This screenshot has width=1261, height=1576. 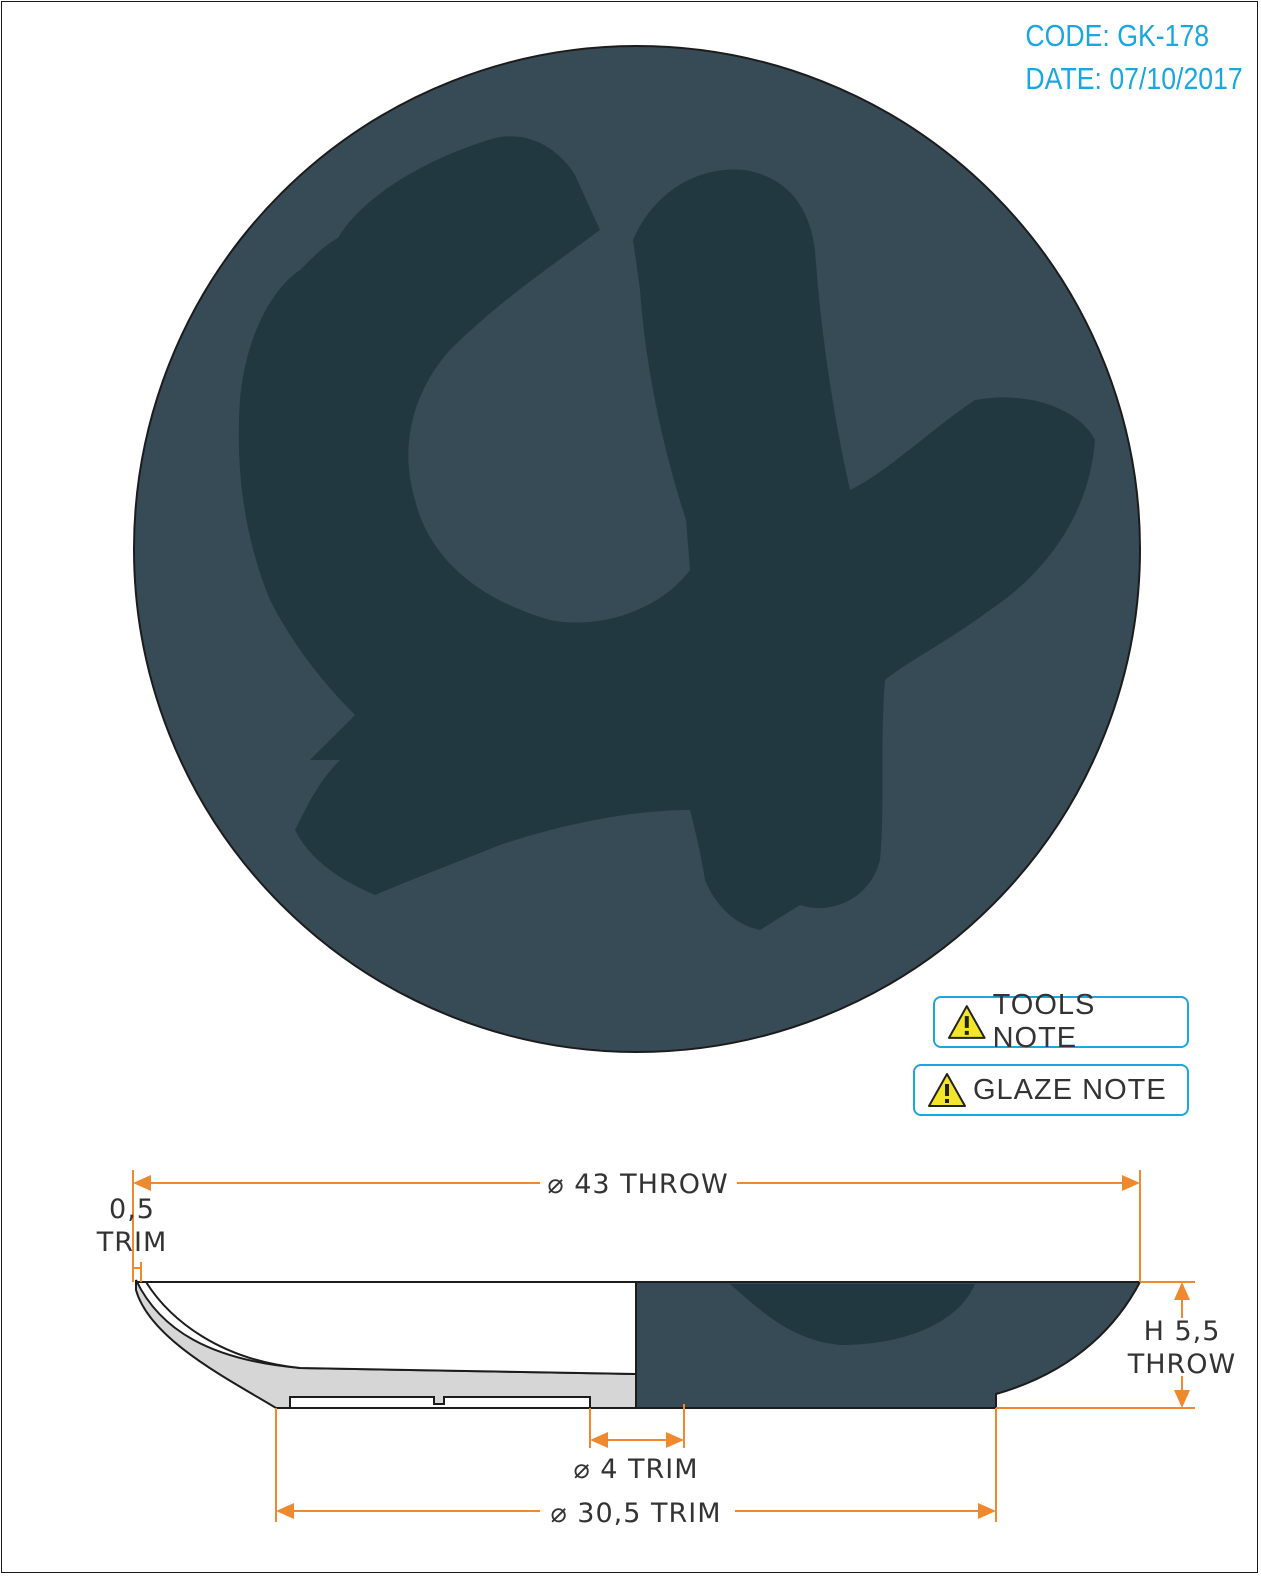 I want to click on date-label: DATE: 07/10/2017, so click(x=1134, y=78).